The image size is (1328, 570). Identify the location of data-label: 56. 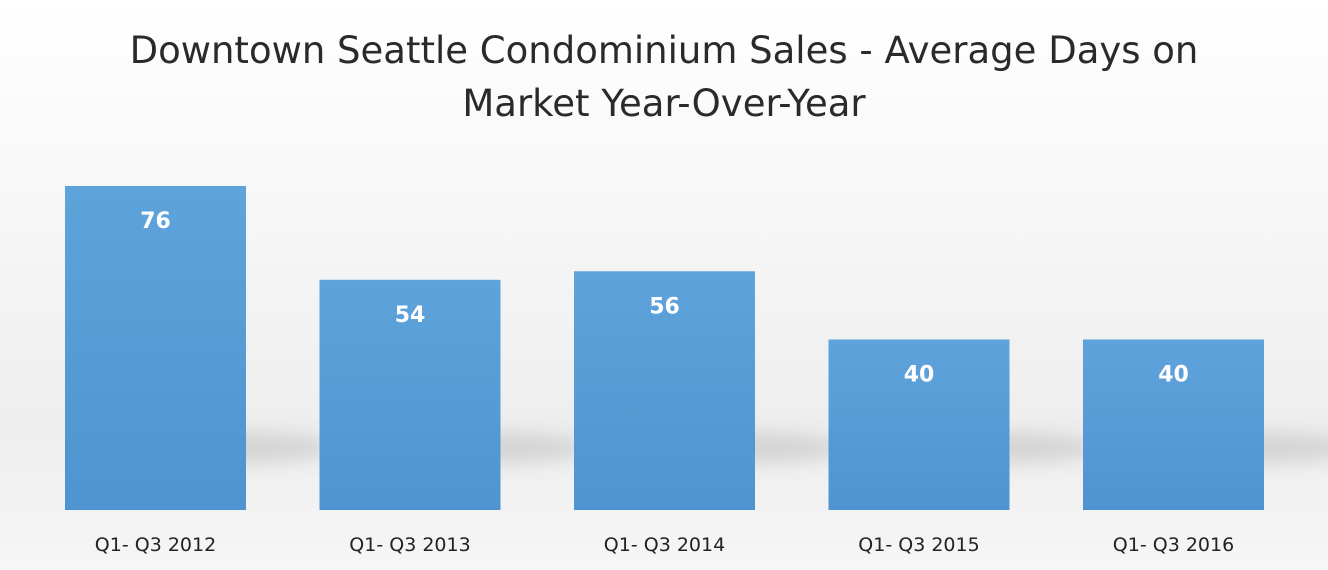
(664, 306).